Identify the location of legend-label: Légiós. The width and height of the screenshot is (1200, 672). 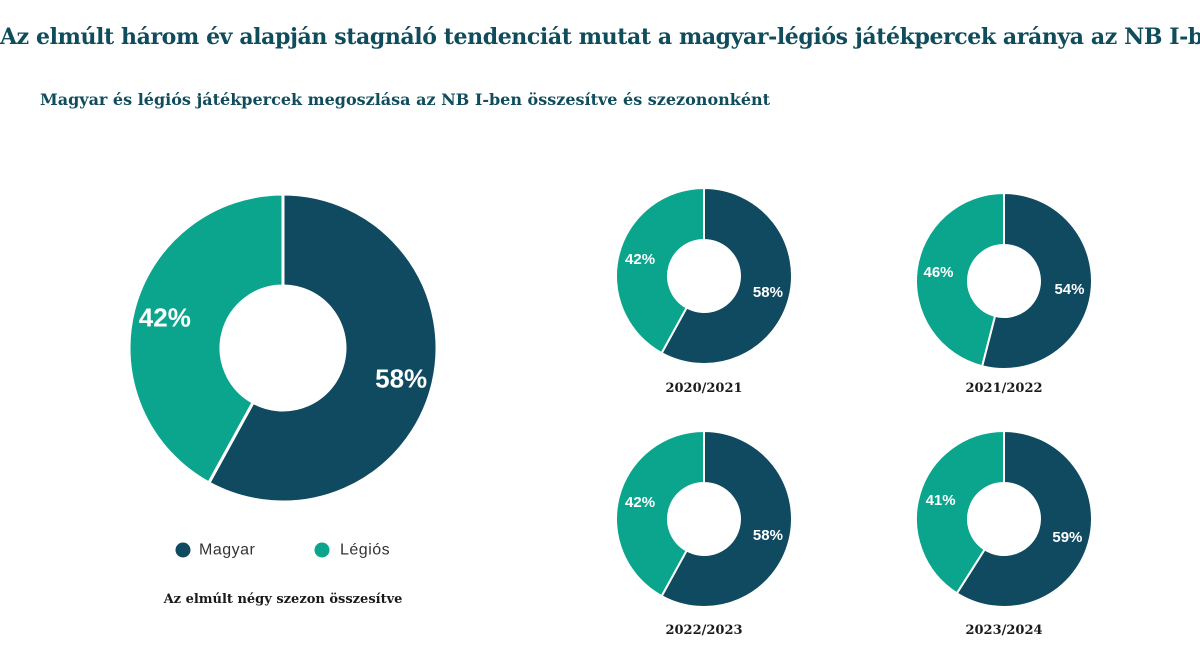
(365, 550).